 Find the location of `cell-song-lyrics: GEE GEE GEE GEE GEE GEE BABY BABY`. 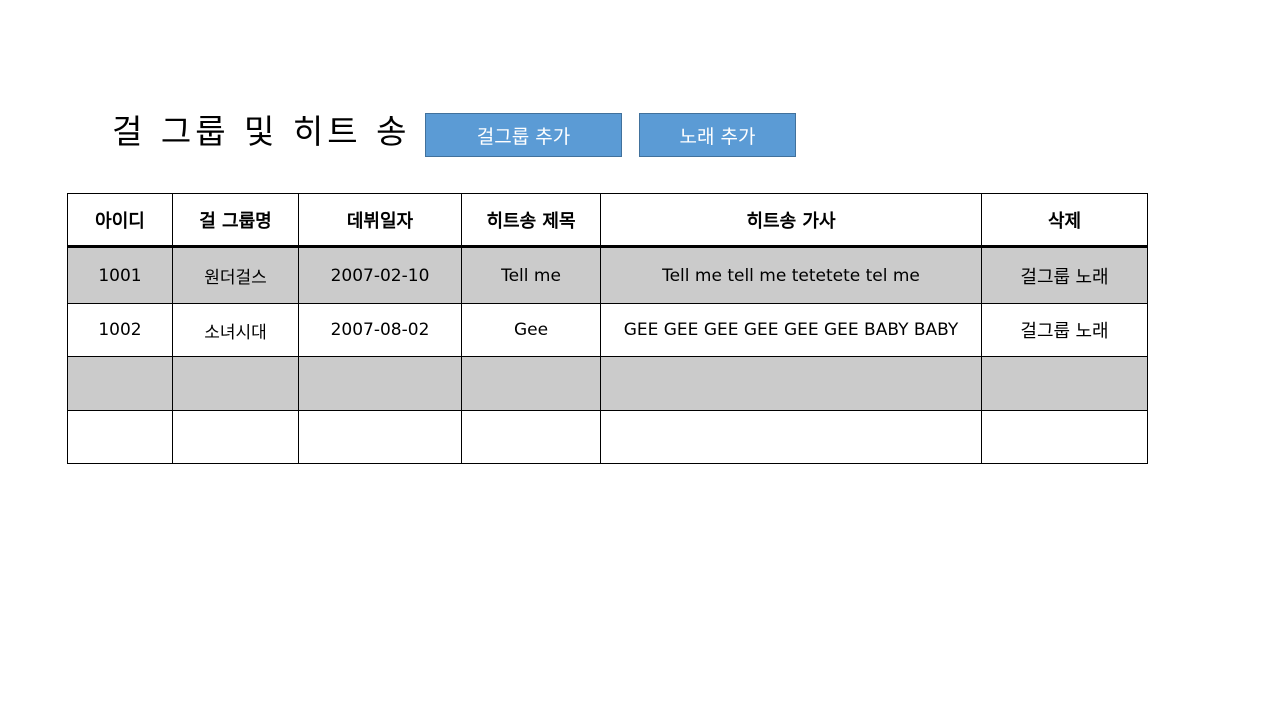

cell-song-lyrics: GEE GEE GEE GEE GEE GEE BABY BABY is located at coordinates (791, 330).